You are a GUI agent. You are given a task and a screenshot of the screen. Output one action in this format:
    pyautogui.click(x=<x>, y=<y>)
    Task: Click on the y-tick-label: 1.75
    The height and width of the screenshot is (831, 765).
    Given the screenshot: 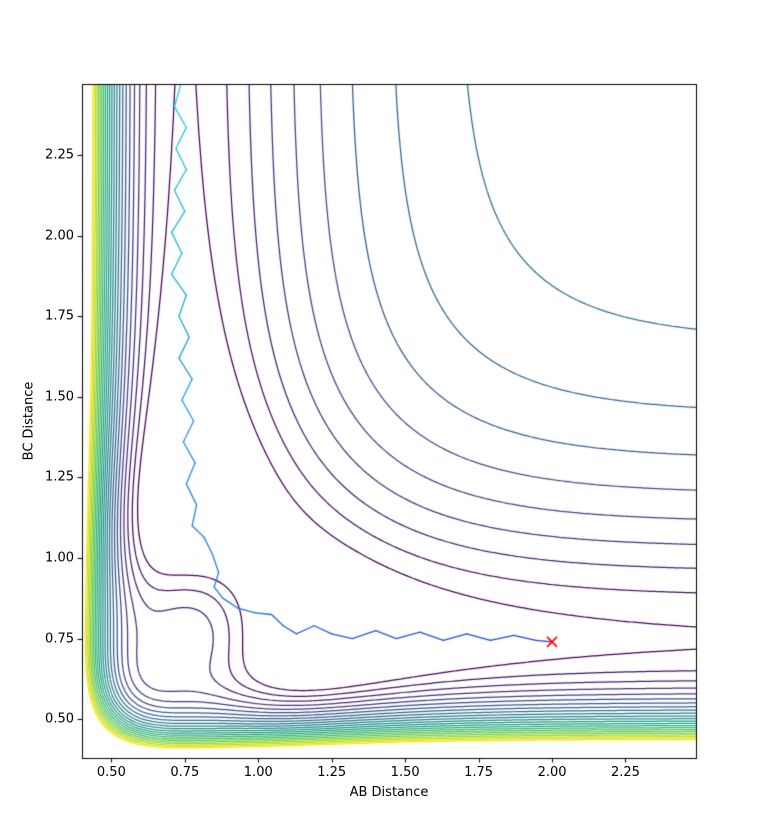 What is the action you would take?
    pyautogui.click(x=59, y=316)
    